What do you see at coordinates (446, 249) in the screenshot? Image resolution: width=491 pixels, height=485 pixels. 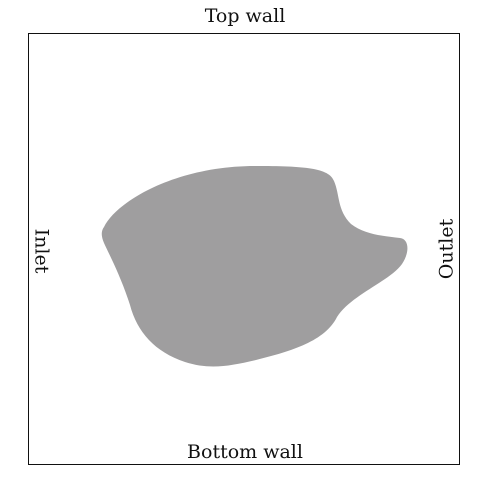 I see `outlet-label: Outlet` at bounding box center [446, 249].